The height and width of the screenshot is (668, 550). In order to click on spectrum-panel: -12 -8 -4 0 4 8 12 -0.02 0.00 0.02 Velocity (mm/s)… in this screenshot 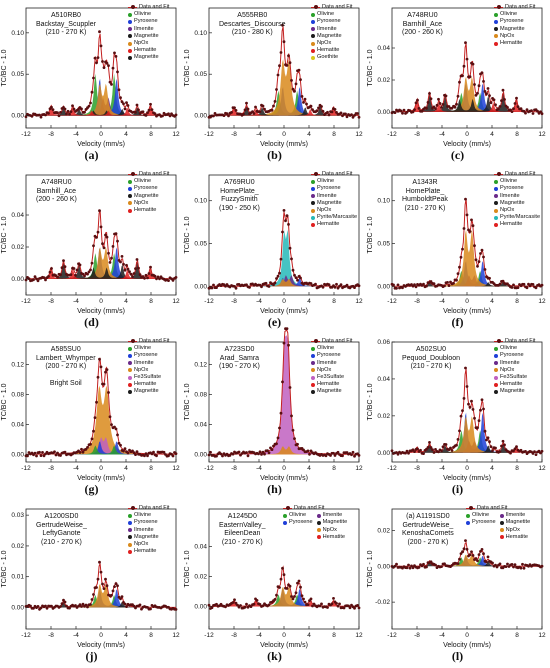, I will do `click(457, 584)`.